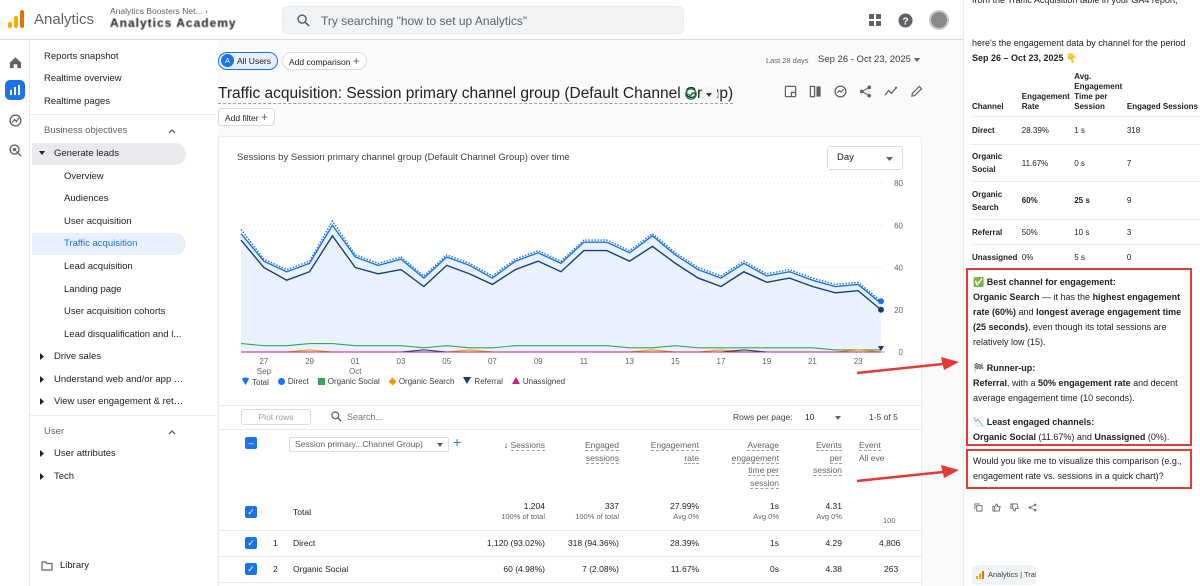  I want to click on col-events: Event All eve, so click(881, 451).